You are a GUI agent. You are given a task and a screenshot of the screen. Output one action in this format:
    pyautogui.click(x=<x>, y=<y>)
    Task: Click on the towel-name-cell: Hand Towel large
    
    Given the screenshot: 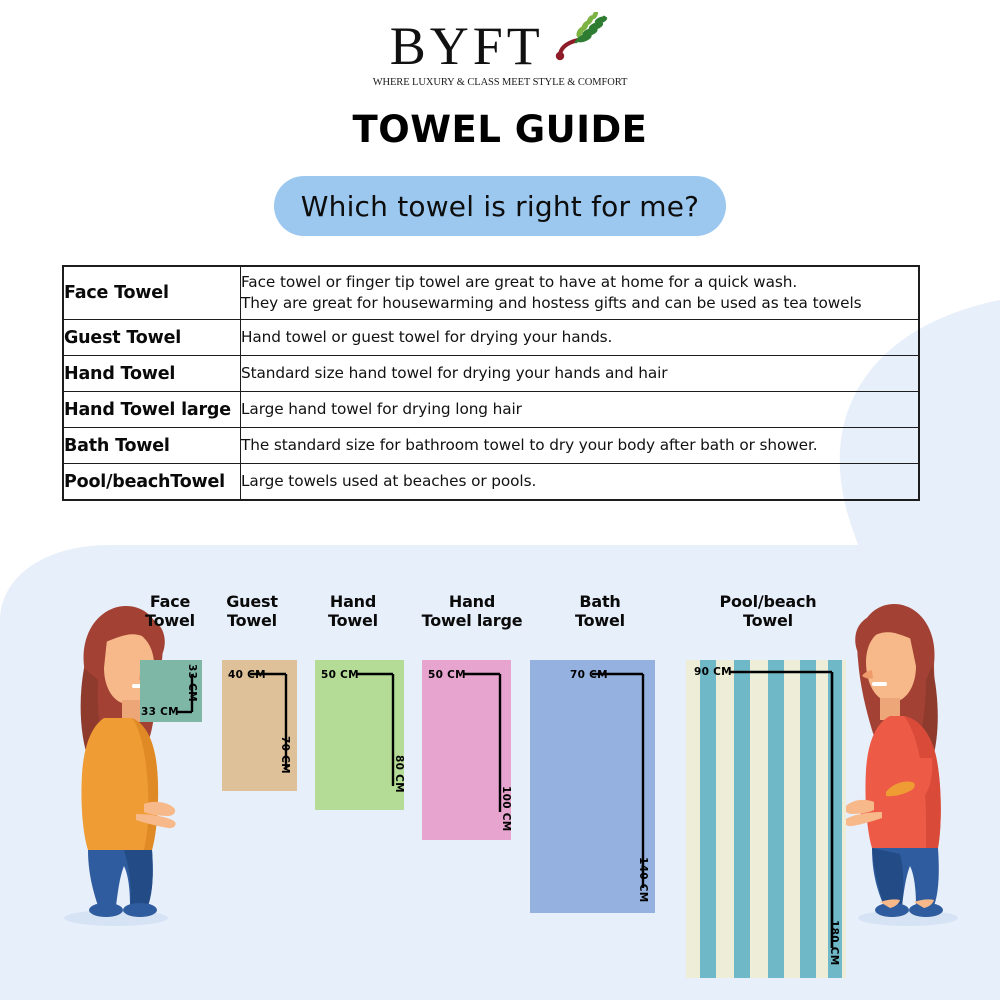 What is the action you would take?
    pyautogui.click(x=151, y=409)
    